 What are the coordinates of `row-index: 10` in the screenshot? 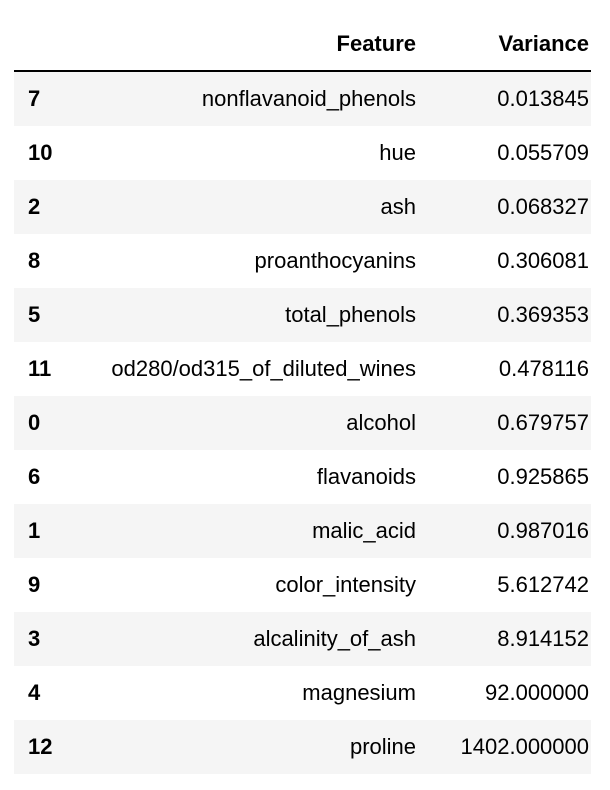 It's located at (40, 152).